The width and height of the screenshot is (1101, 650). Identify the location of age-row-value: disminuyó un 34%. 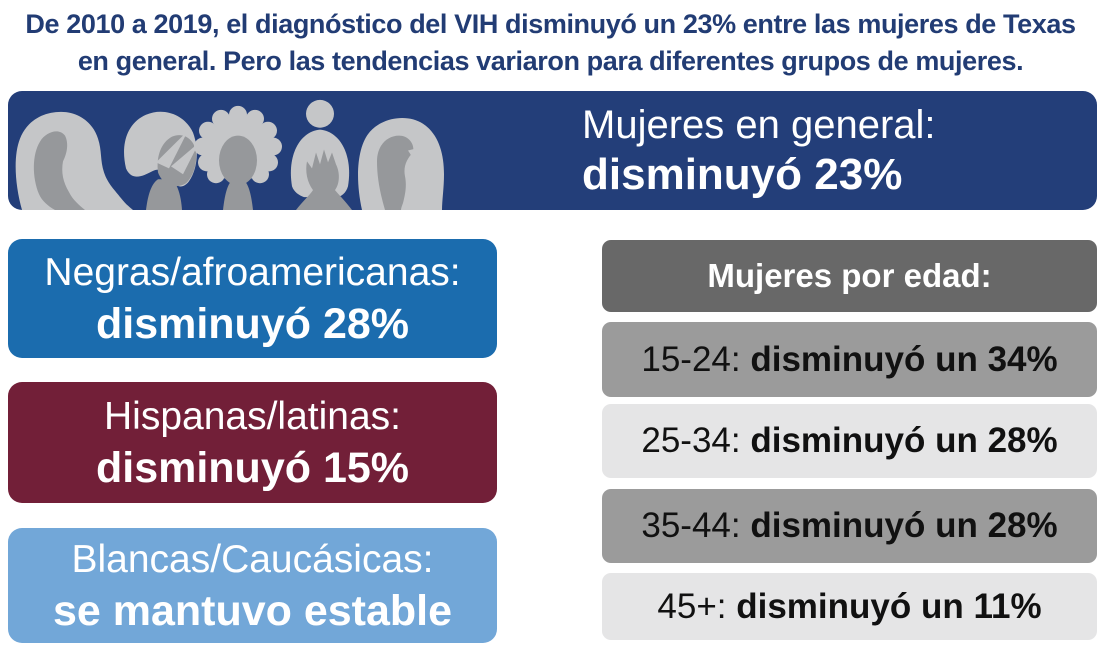
(904, 359).